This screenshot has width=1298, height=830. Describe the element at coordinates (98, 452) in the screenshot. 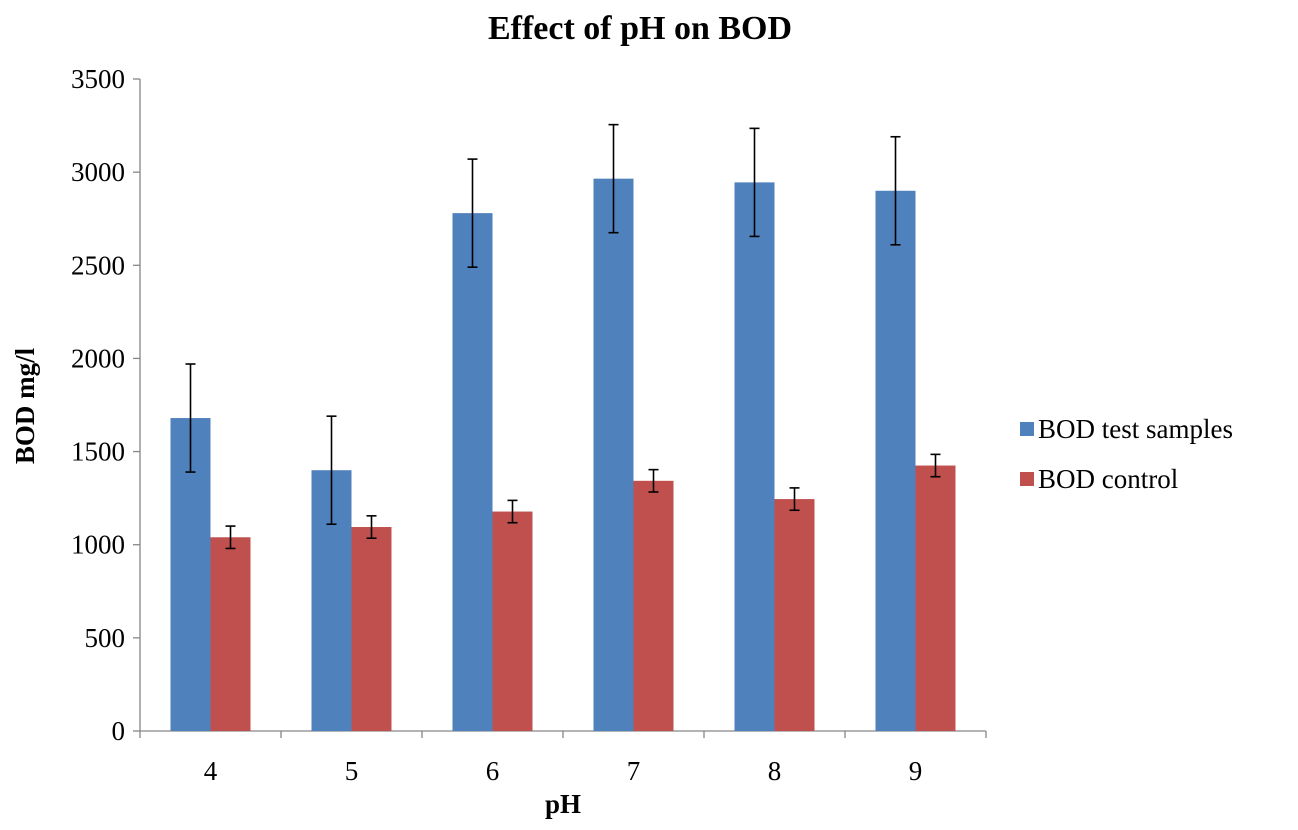

I see `y-tick-label: 1500` at that location.